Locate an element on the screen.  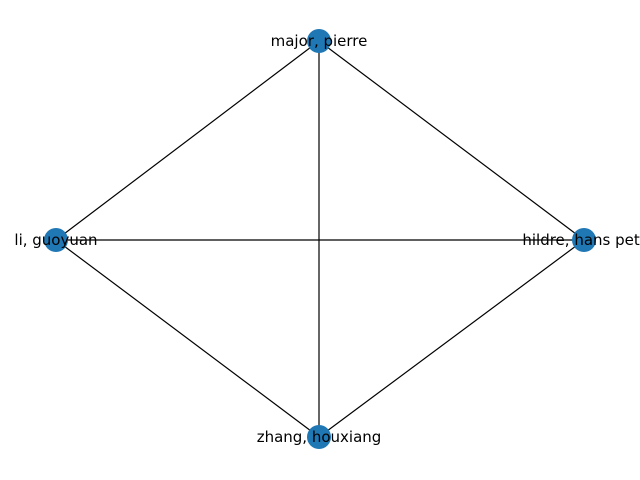
node-label-zhang: zhang, houxiang is located at coordinates (319, 437).